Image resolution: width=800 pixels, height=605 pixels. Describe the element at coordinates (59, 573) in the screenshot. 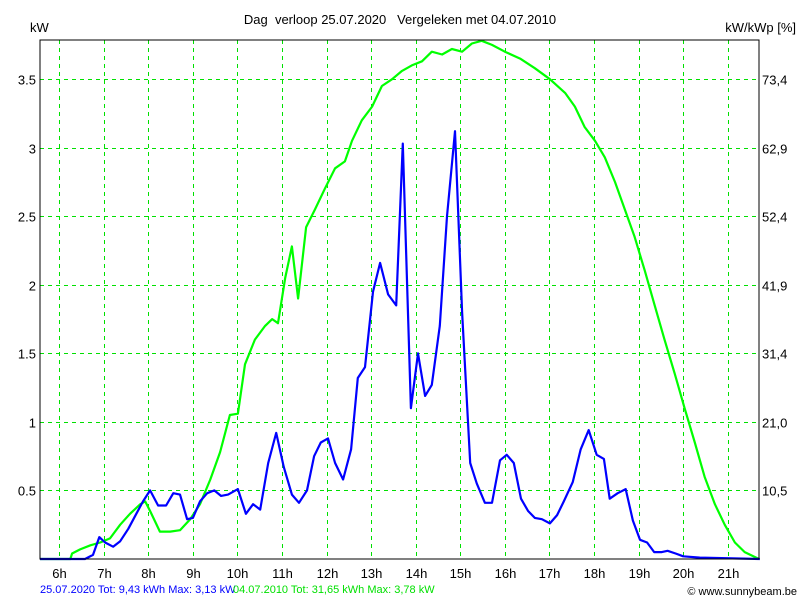

I see `x-tick-label: 6h` at that location.